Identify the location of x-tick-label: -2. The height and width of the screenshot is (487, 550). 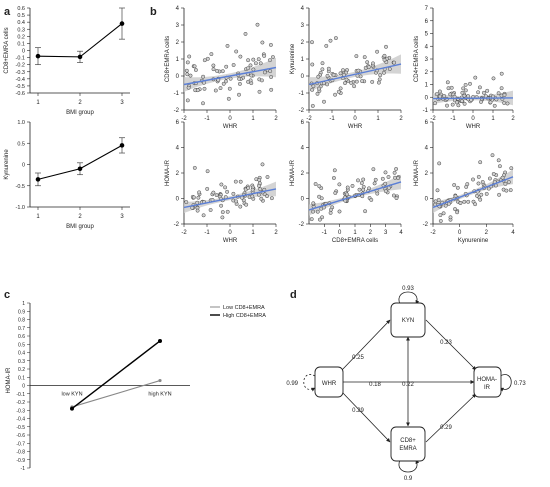
(433, 233).